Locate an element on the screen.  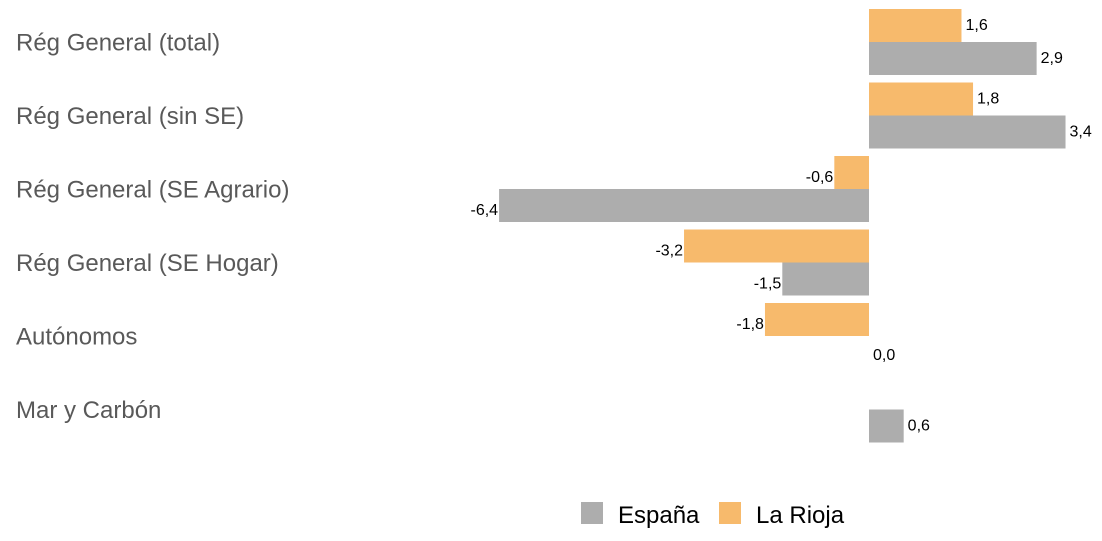
category-label-reg-general-se-agrario: Rég General (SE Agrario) is located at coordinates (152, 189).